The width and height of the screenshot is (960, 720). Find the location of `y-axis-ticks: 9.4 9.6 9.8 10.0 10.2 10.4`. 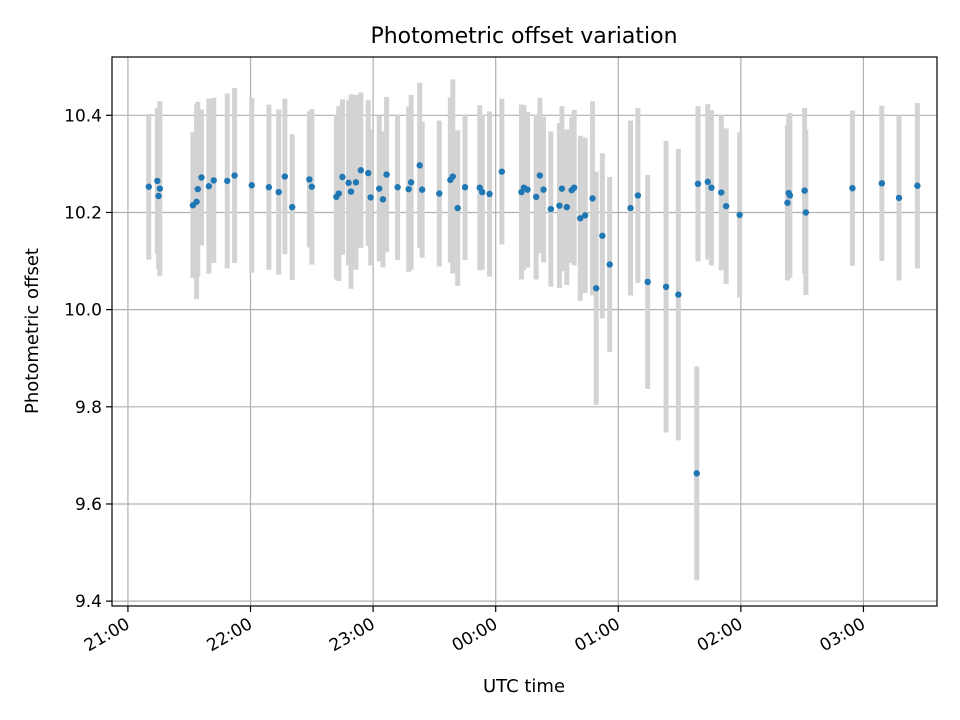

y-axis-ticks: 9.4 9.6 9.8 10.0 10.2 10.4 is located at coordinates (88, 359).